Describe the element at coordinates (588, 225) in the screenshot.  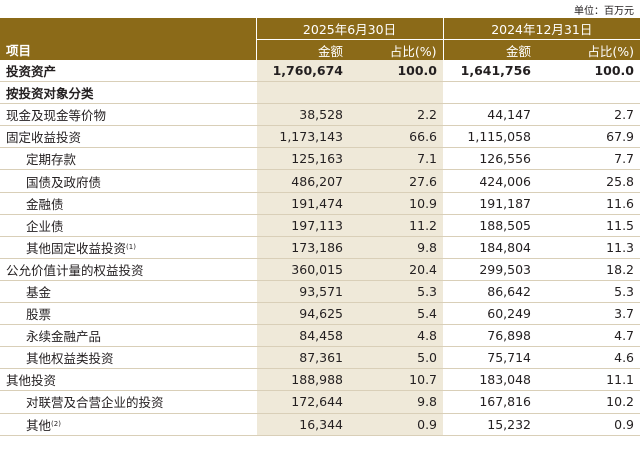
I see `ratio-2024-cell: 11.5` at that location.